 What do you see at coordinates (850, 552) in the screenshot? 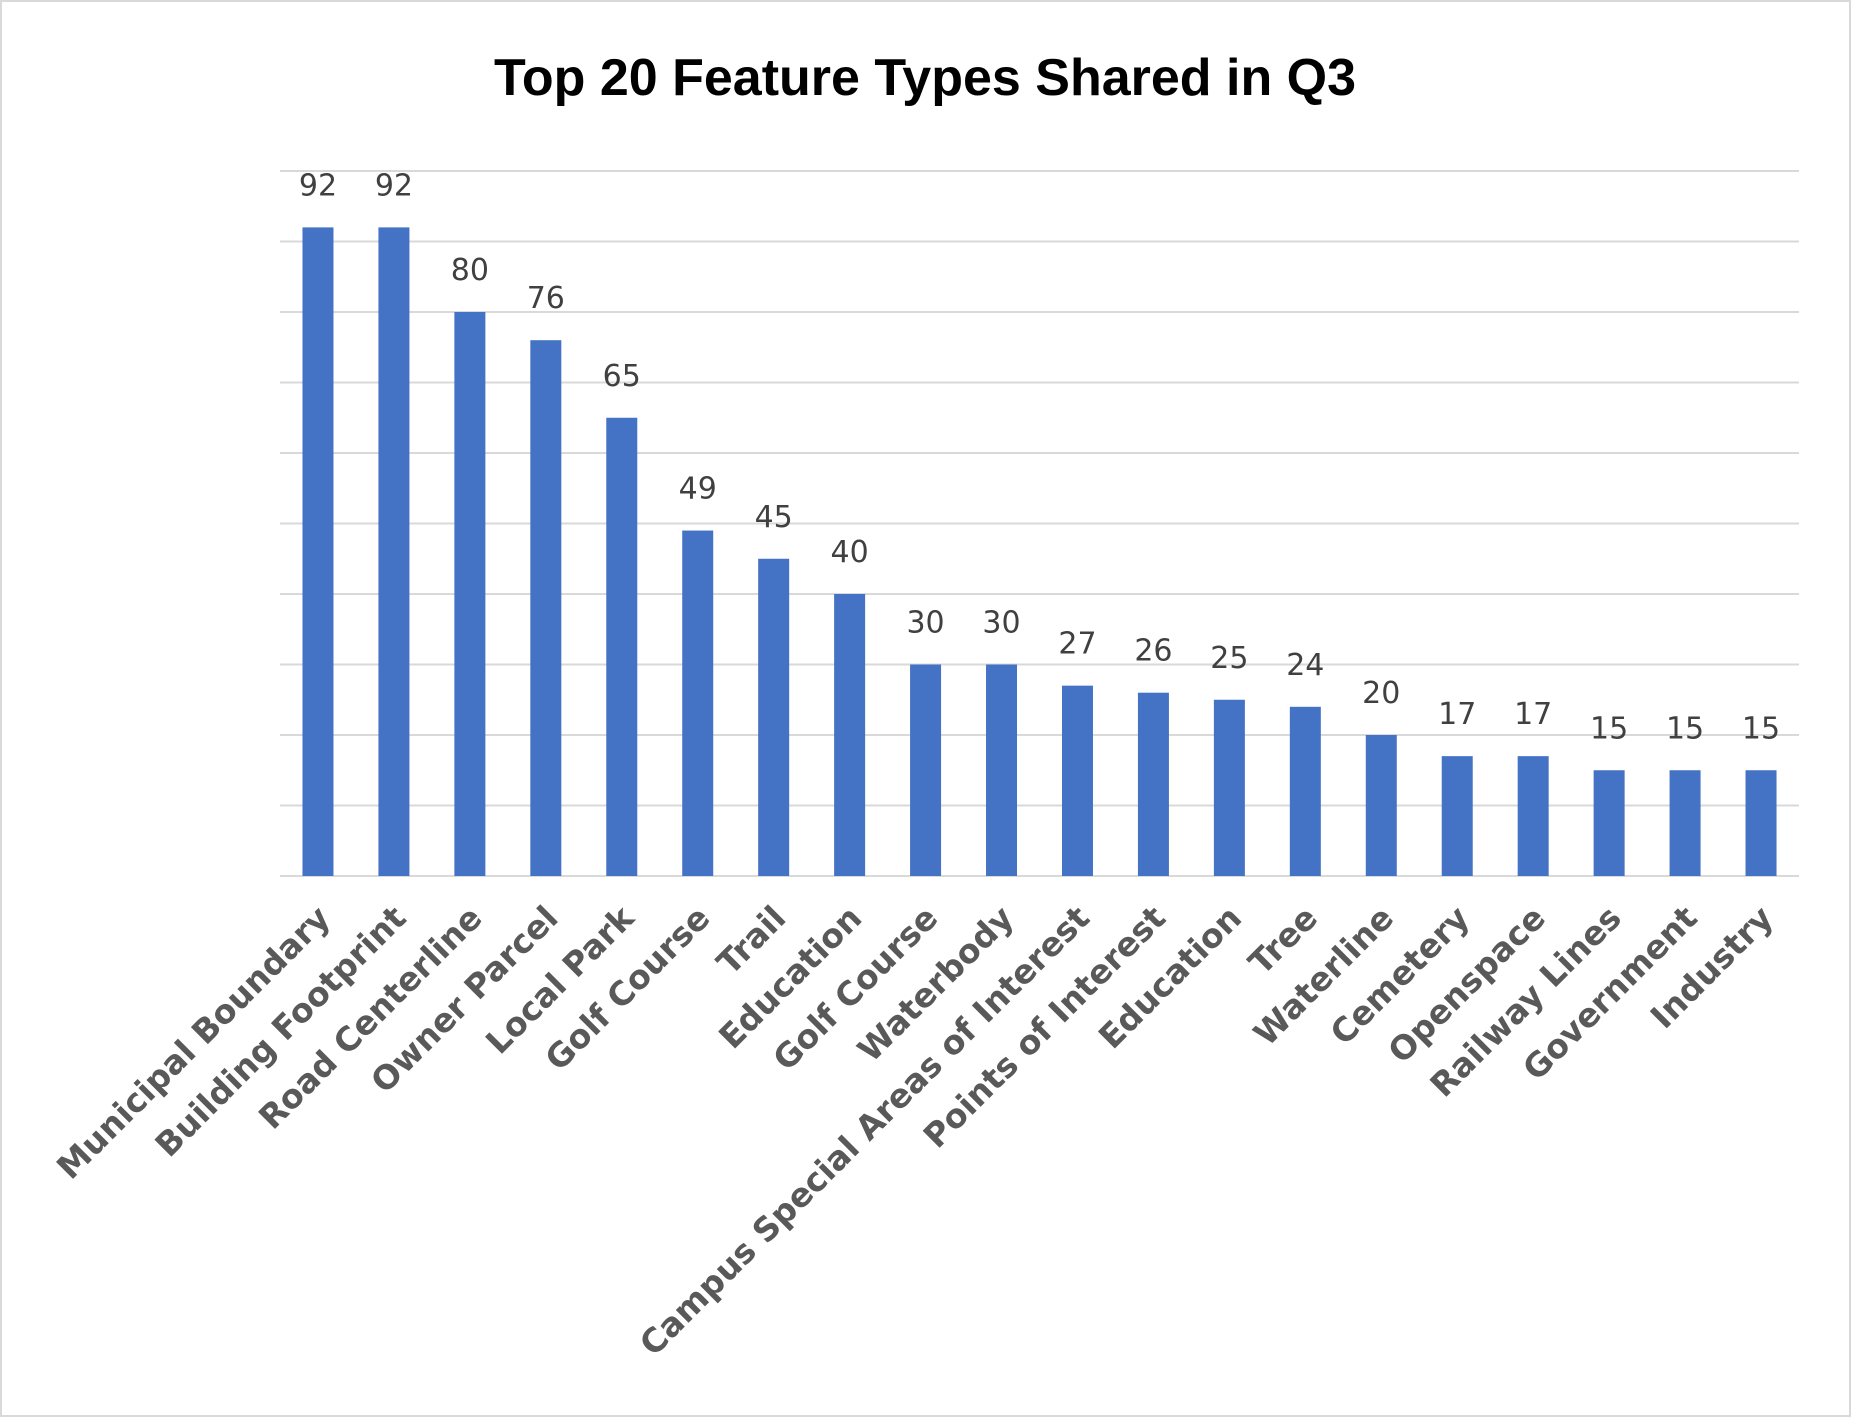
I see `data-label: 40` at bounding box center [850, 552].